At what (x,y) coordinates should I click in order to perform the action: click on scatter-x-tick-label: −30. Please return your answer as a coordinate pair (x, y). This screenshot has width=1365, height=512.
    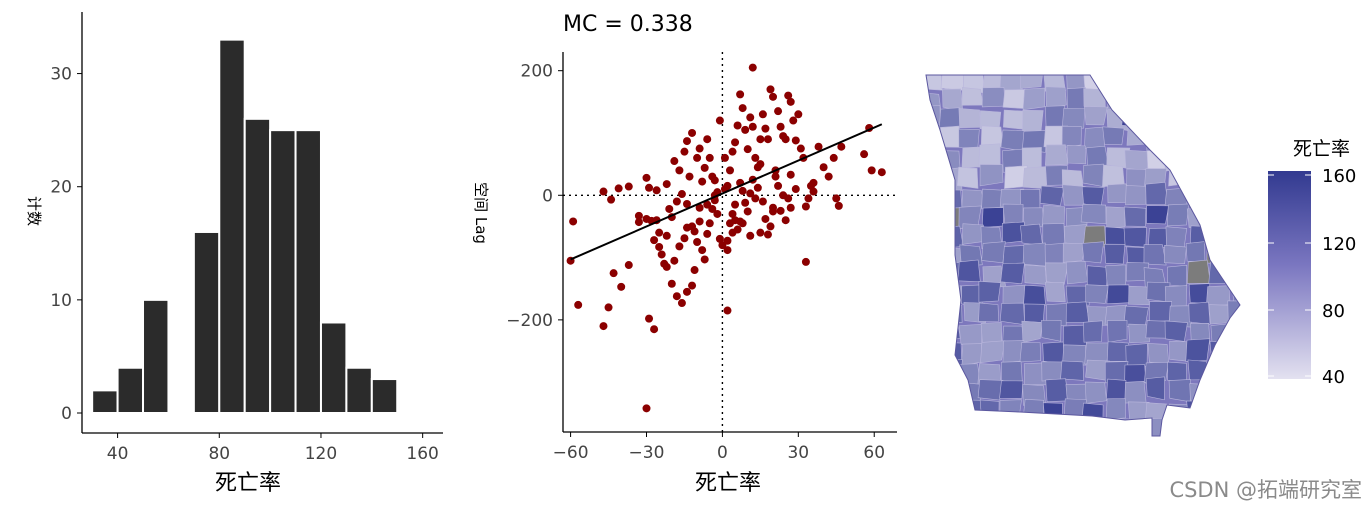
    Looking at the image, I should click on (647, 453).